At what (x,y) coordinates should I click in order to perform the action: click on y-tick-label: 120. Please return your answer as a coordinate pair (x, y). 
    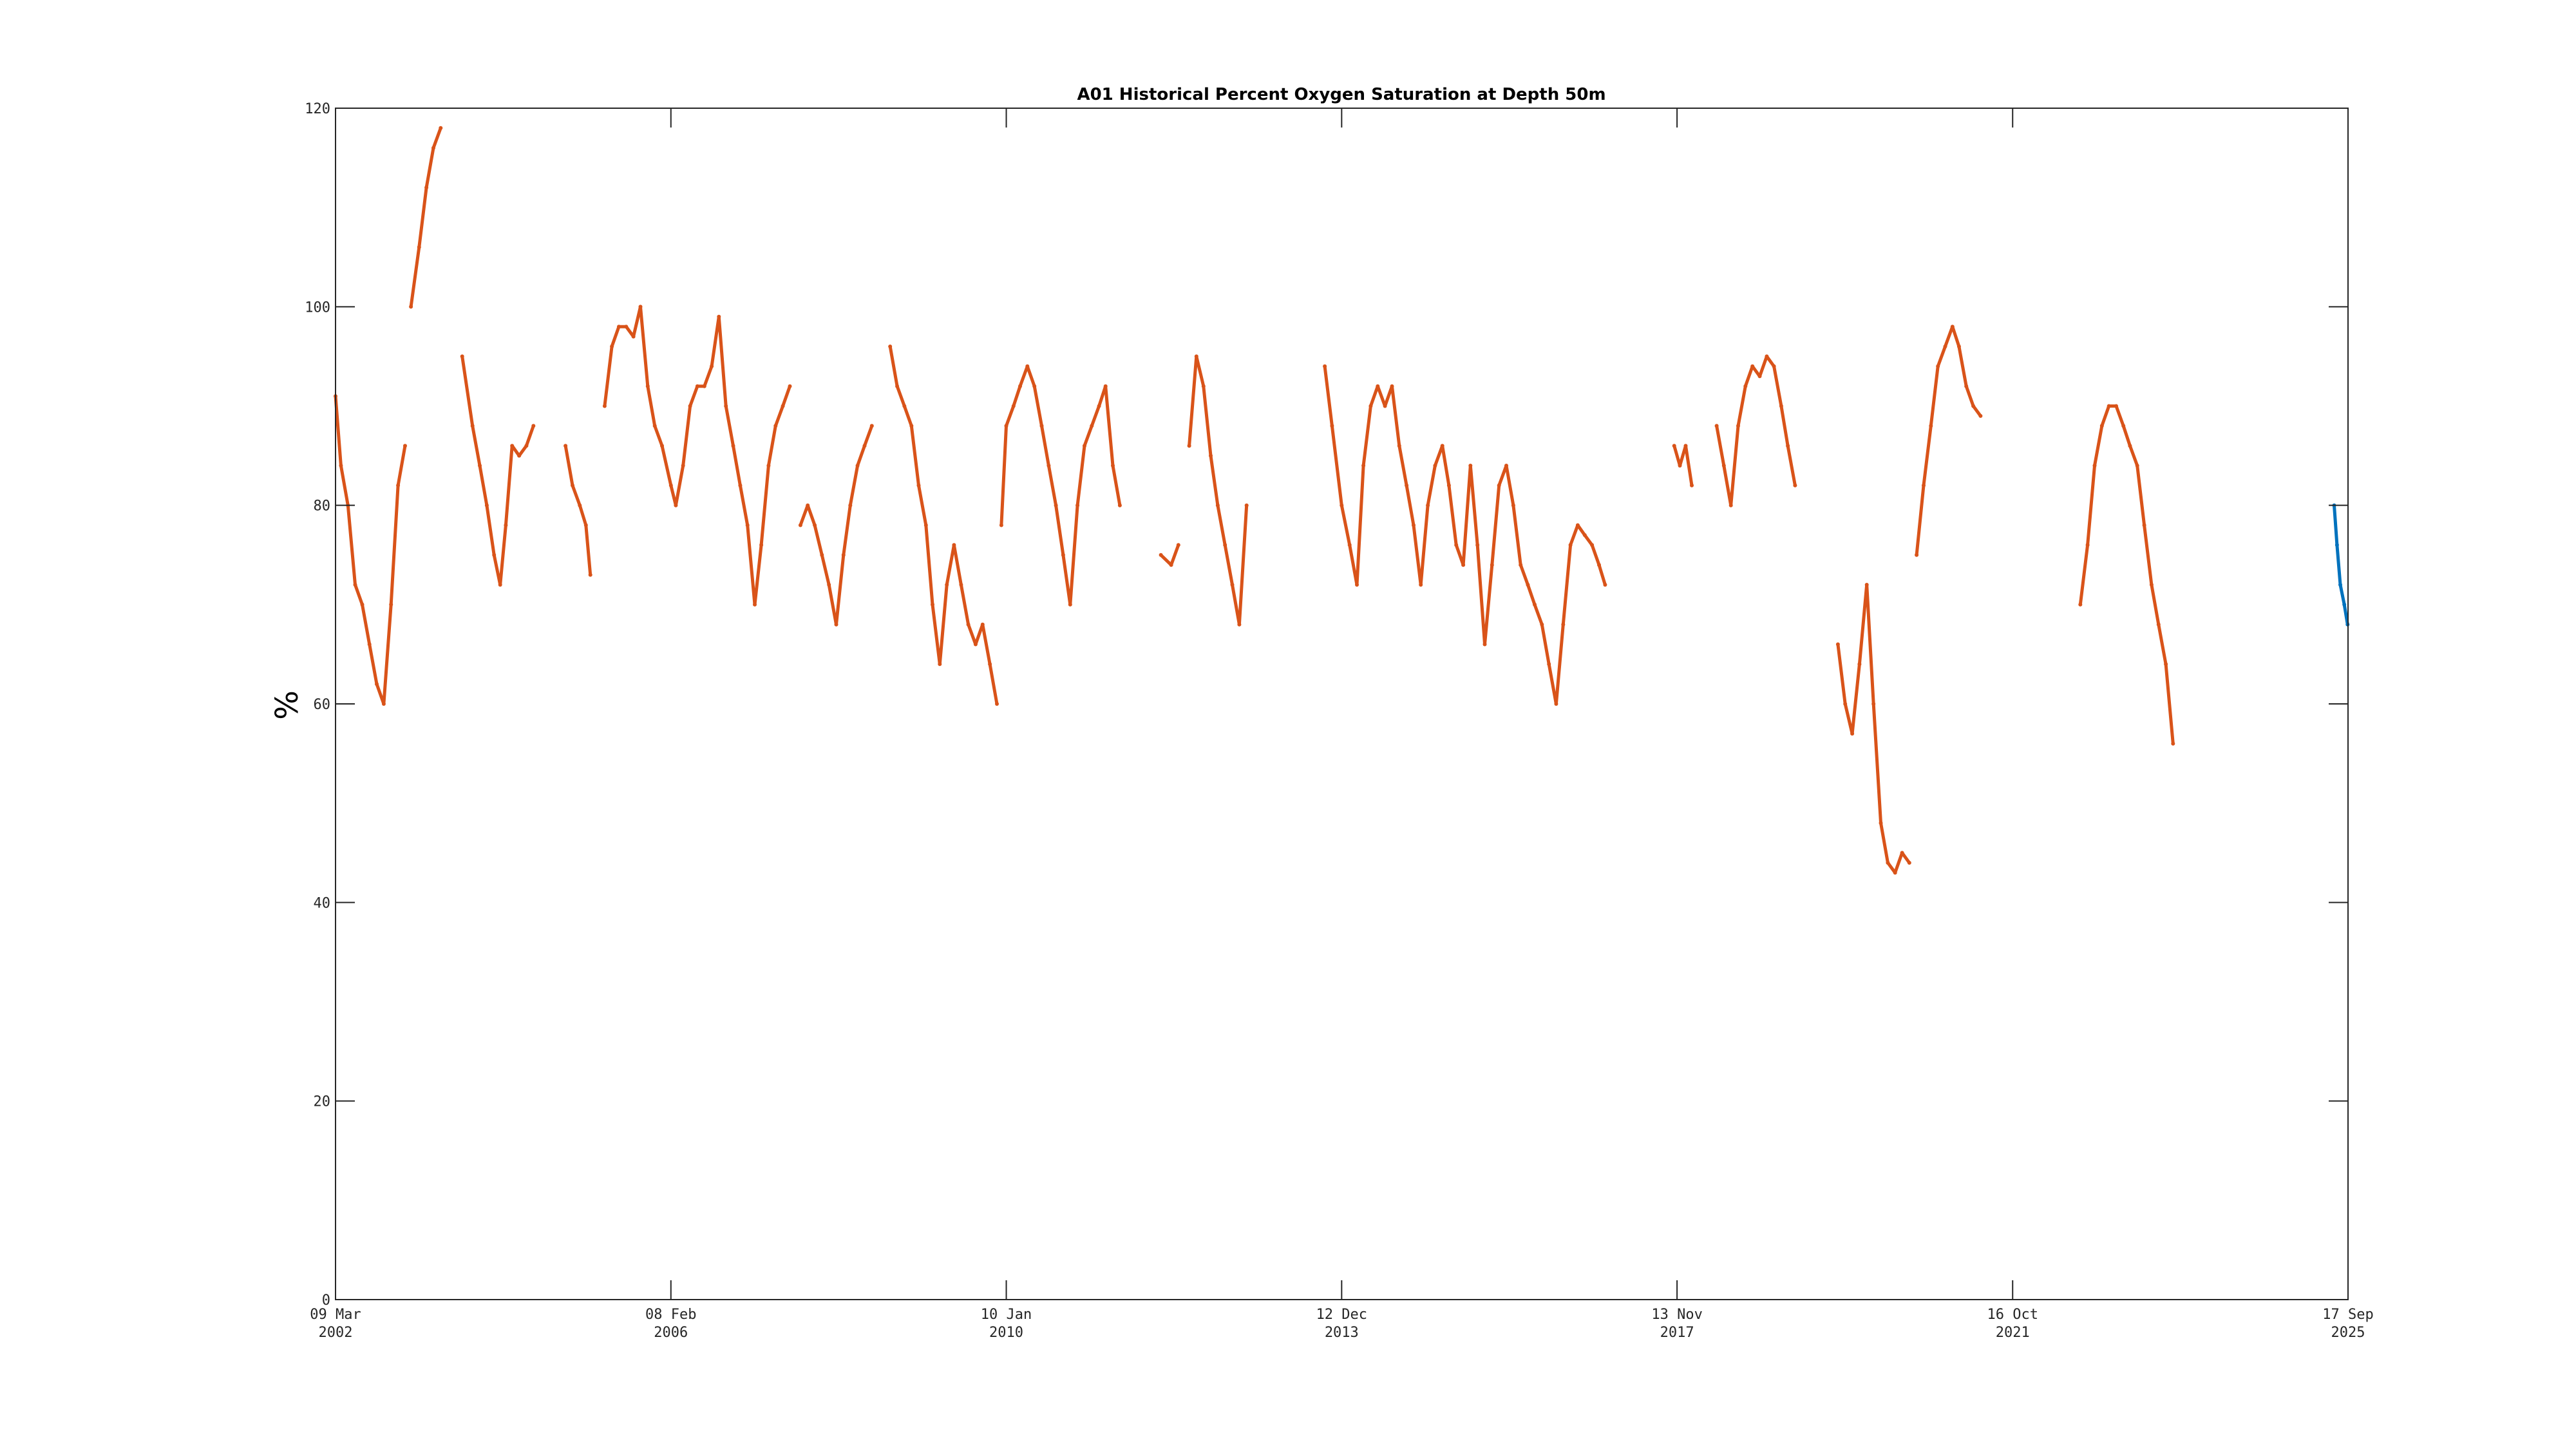
    Looking at the image, I should click on (318, 109).